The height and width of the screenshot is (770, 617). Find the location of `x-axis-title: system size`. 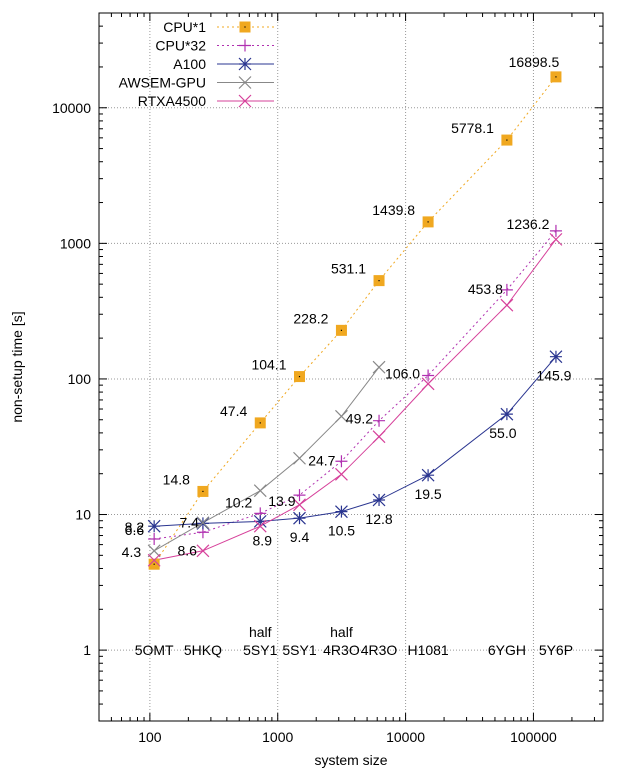

x-axis-title: system size is located at coordinates (350, 760).